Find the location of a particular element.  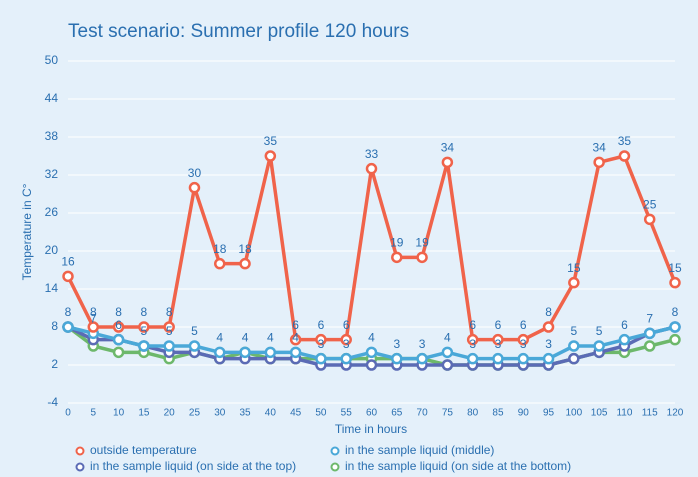

data-label: 16 is located at coordinates (68, 262).